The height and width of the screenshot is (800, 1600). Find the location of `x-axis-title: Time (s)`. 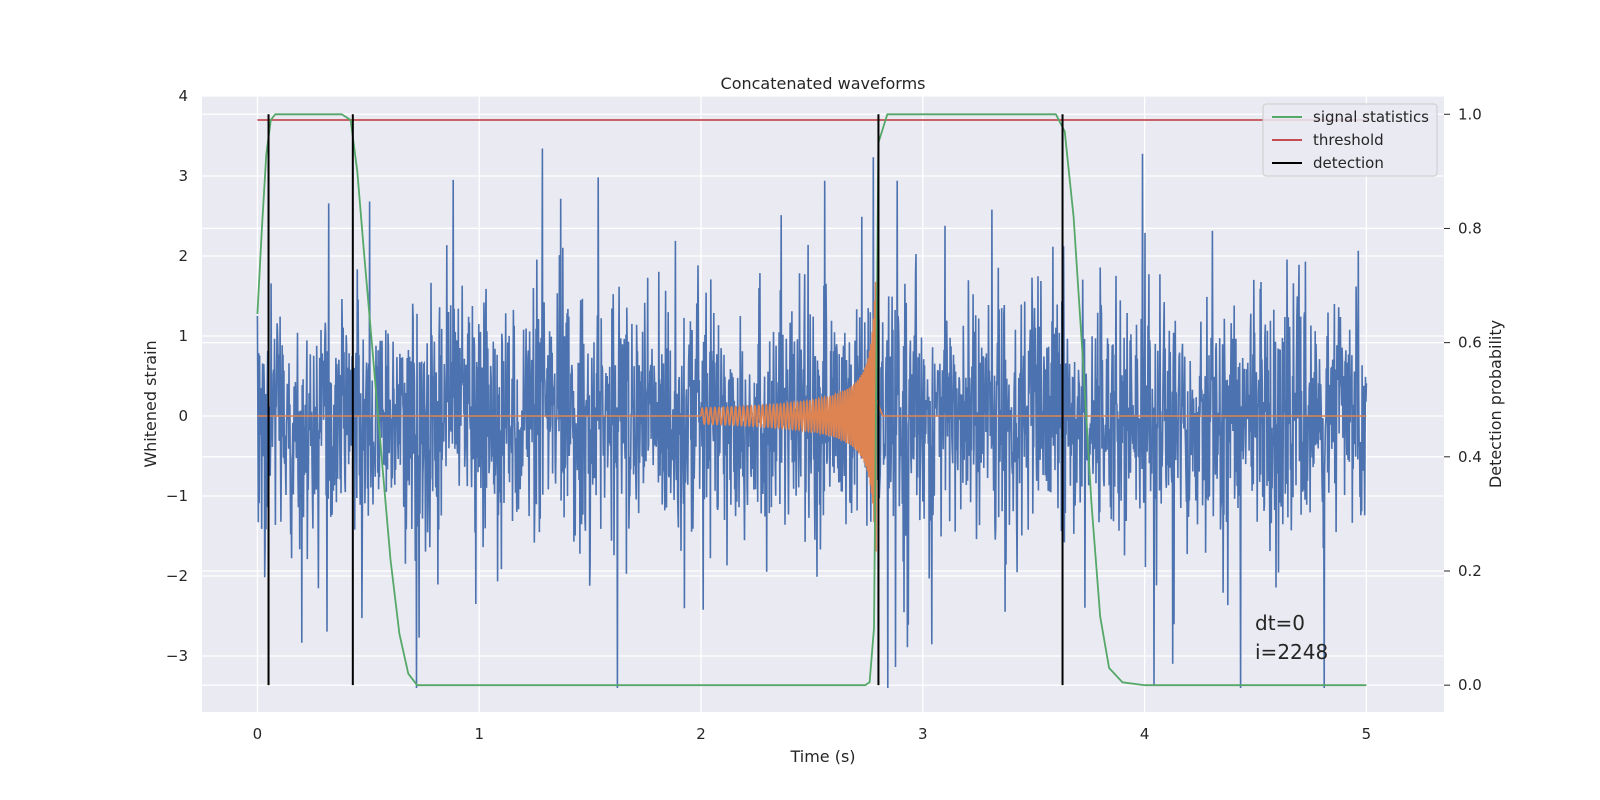

x-axis-title: Time (s) is located at coordinates (822, 756).